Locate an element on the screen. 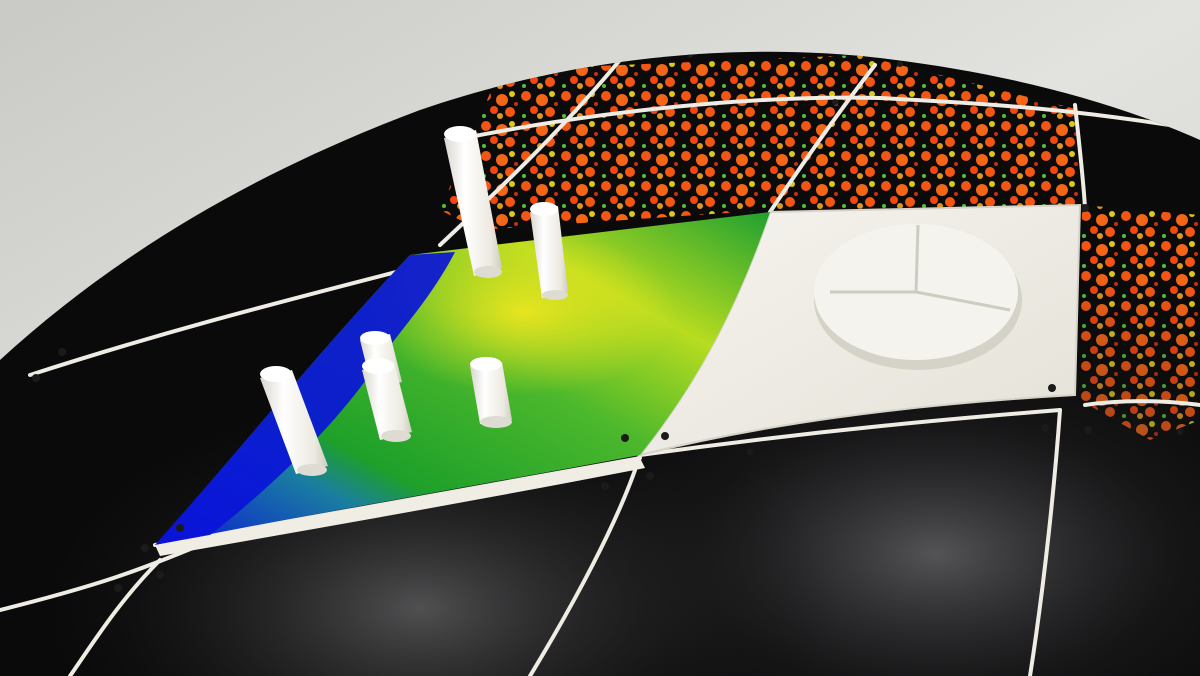 The image size is (1200, 676). printed-blank-tile is located at coordinates (859, 330).